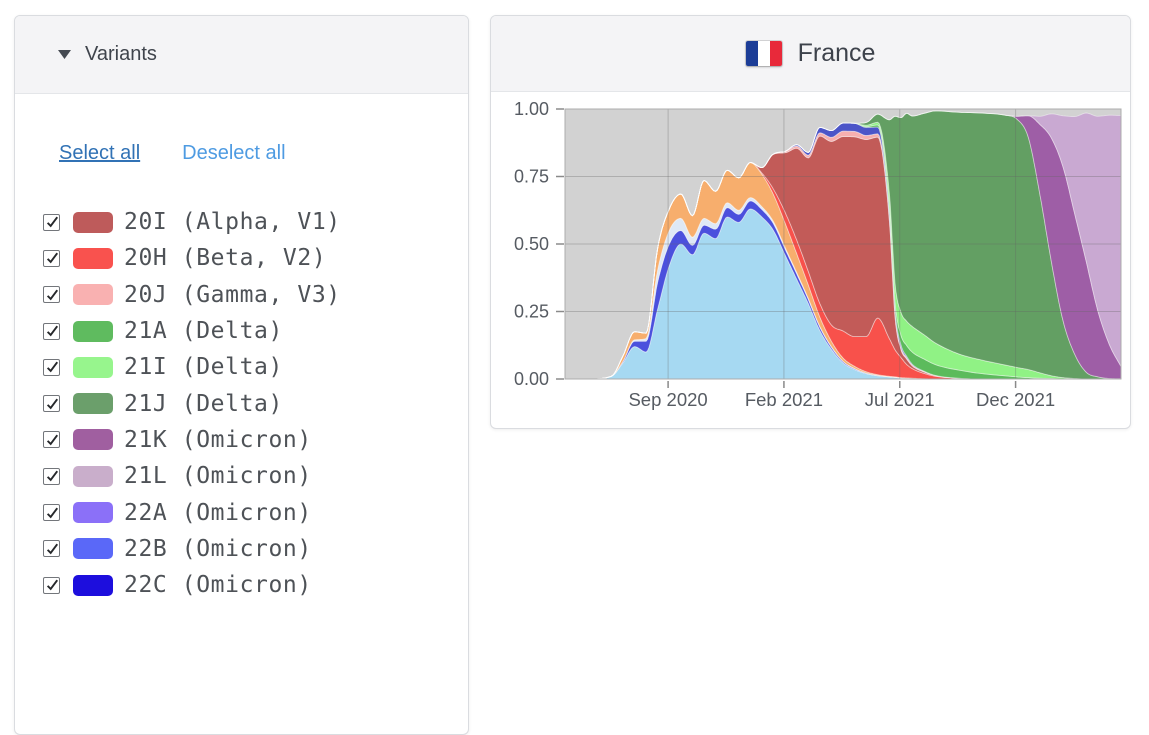 Image resolution: width=1149 pixels, height=735 pixels. What do you see at coordinates (218, 476) in the screenshot?
I see `variant-label: 21L (Omicron)` at bounding box center [218, 476].